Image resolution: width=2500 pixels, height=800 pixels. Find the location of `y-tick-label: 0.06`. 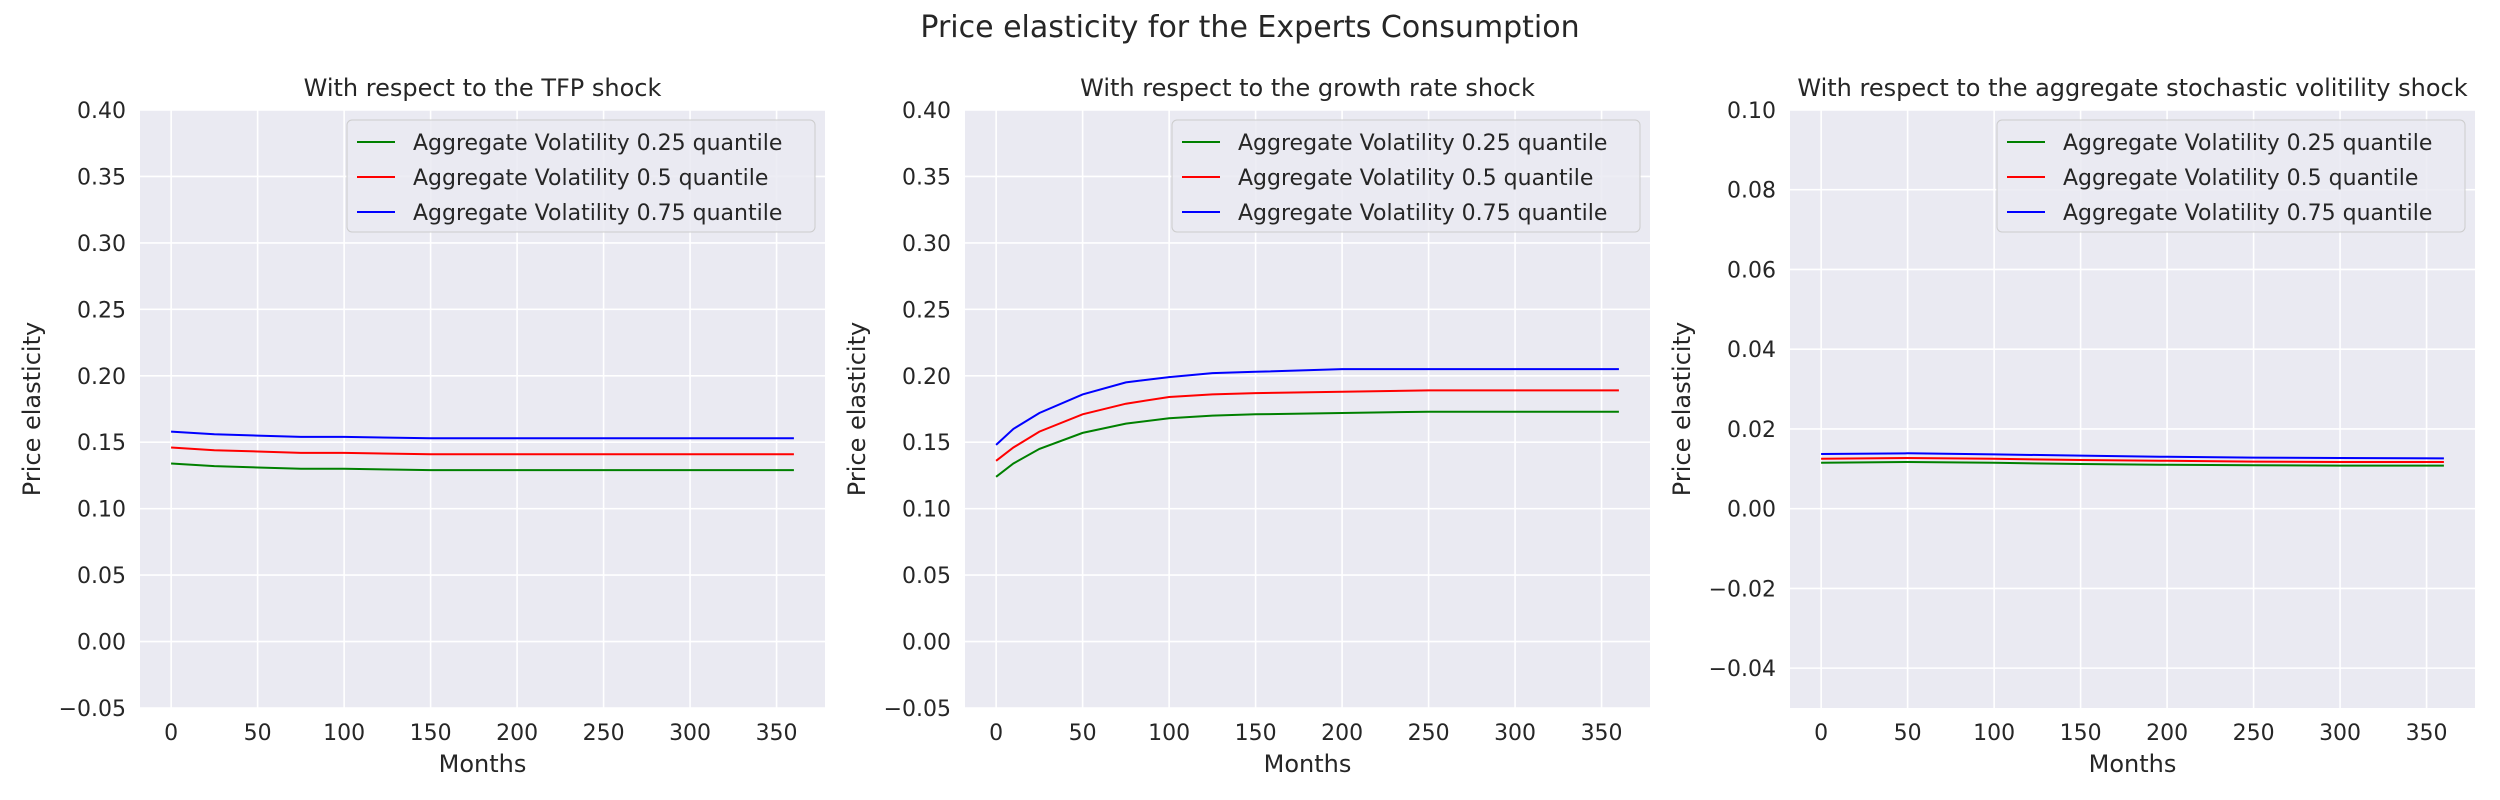

y-tick-label: 0.06 is located at coordinates (1751, 270).